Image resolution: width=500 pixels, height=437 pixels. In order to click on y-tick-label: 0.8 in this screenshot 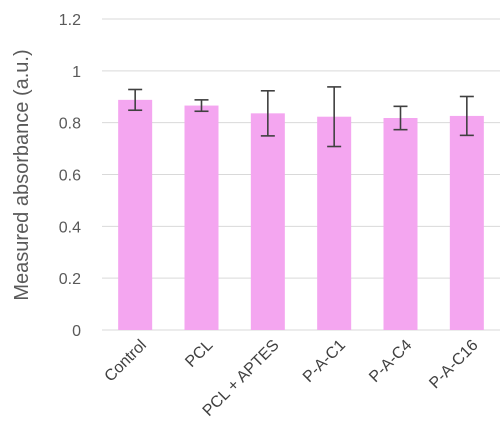, I will do `click(70, 124)`.